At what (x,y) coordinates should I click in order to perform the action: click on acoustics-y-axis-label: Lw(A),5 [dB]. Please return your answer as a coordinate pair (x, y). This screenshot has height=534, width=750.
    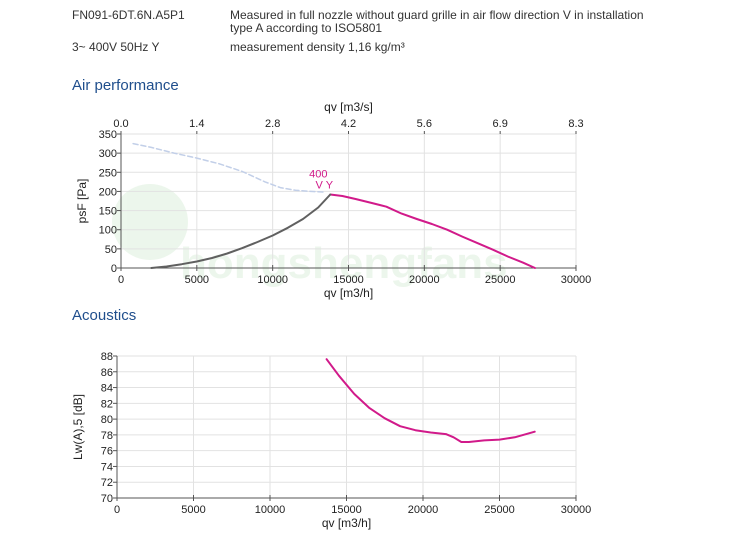
    Looking at the image, I should click on (78, 427).